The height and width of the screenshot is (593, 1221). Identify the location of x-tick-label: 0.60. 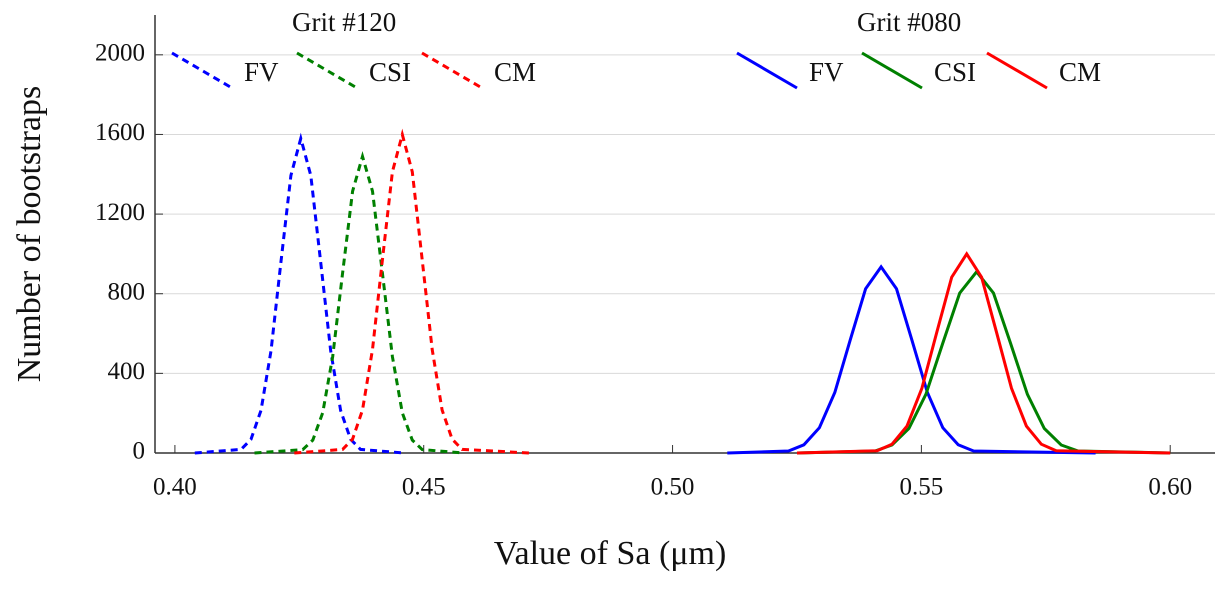
(1170, 487).